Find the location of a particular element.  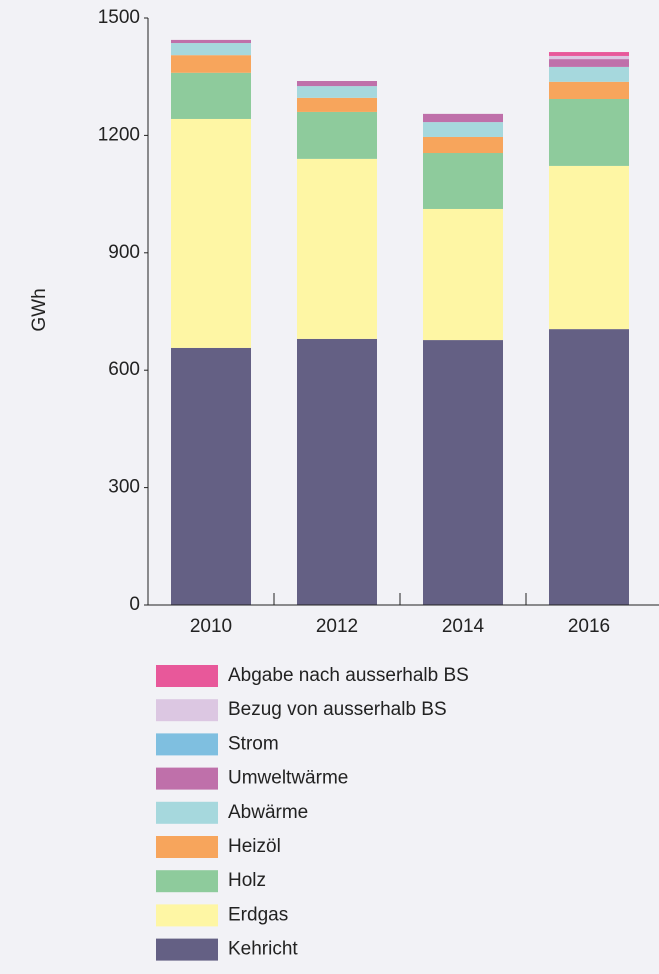

legend-label: Heizöl is located at coordinates (254, 846).